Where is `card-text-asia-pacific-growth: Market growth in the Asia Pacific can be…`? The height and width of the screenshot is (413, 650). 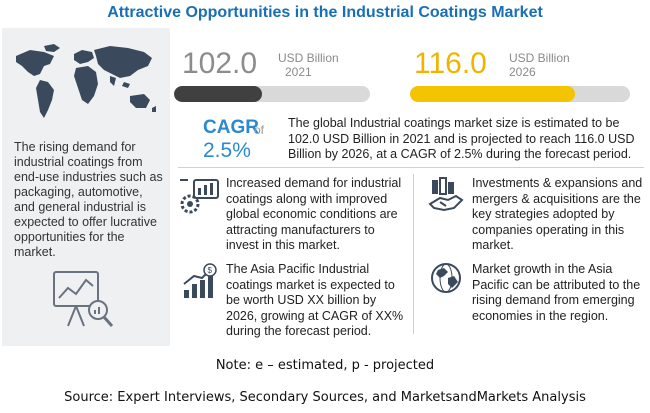
card-text-asia-pacific-growth: Market growth in the Asia Pacific can be… is located at coordinates (556, 292).